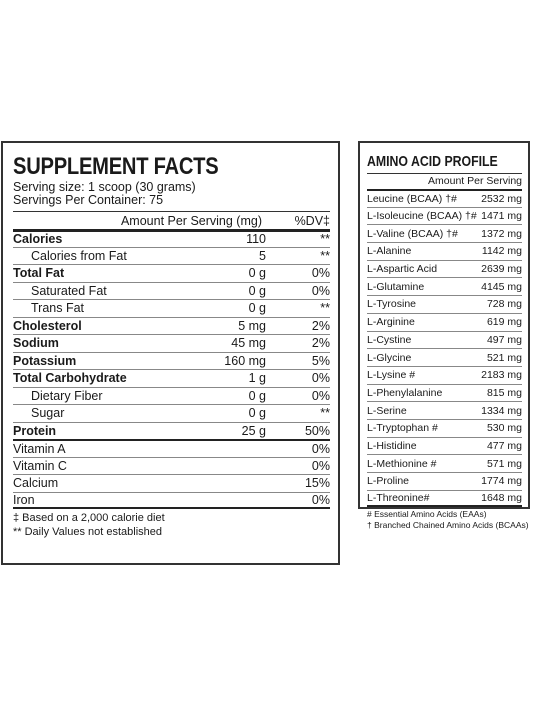  What do you see at coordinates (432, 161) in the screenshot?
I see `amino-acid-profile-title: AMINO ACID PROFILE` at bounding box center [432, 161].